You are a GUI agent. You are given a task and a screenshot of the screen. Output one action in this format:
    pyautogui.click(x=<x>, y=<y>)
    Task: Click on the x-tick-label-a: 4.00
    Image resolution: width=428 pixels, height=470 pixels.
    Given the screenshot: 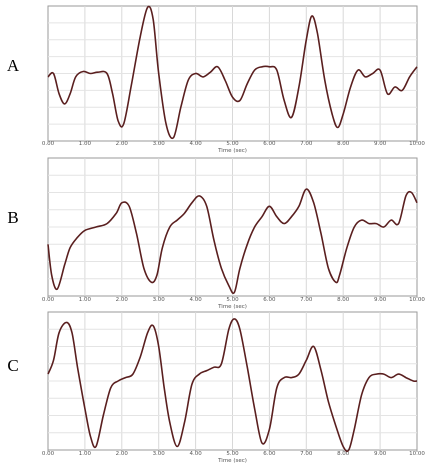 What is the action you would take?
    pyautogui.click(x=195, y=144)
    